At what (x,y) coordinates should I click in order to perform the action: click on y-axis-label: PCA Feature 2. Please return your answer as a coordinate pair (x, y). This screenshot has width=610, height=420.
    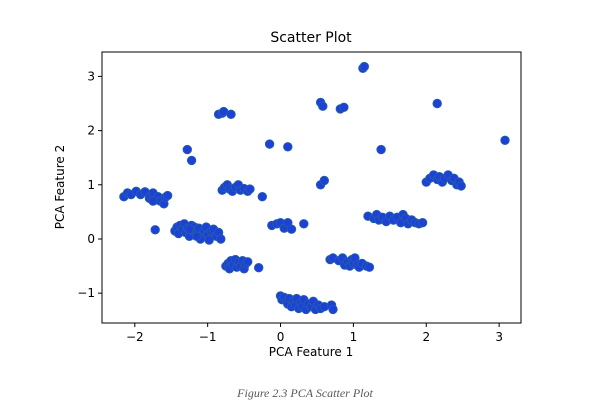
    Looking at the image, I should click on (60, 187).